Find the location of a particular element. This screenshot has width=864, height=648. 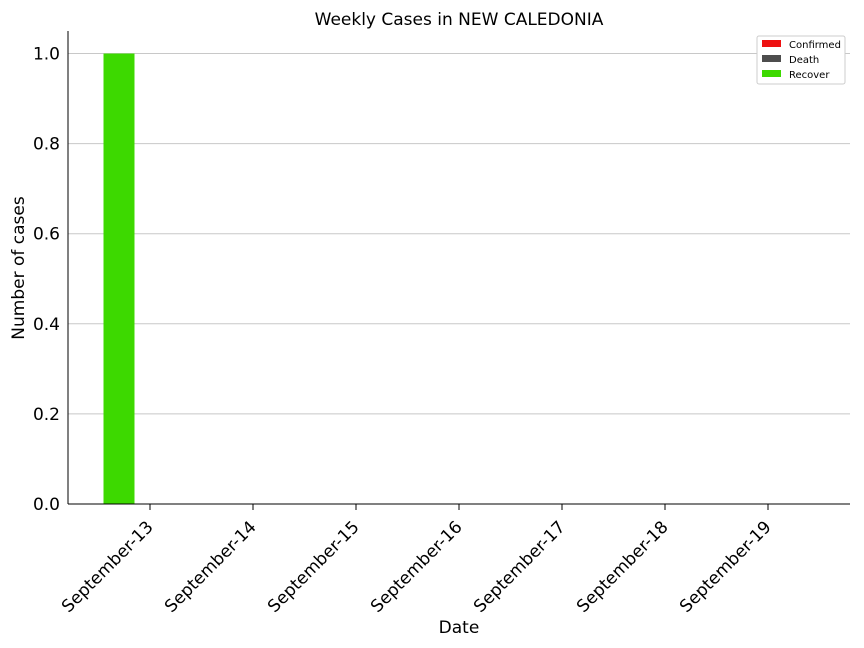

chart-title: Weekly Cases in NEW CALEDONIA is located at coordinates (459, 20).